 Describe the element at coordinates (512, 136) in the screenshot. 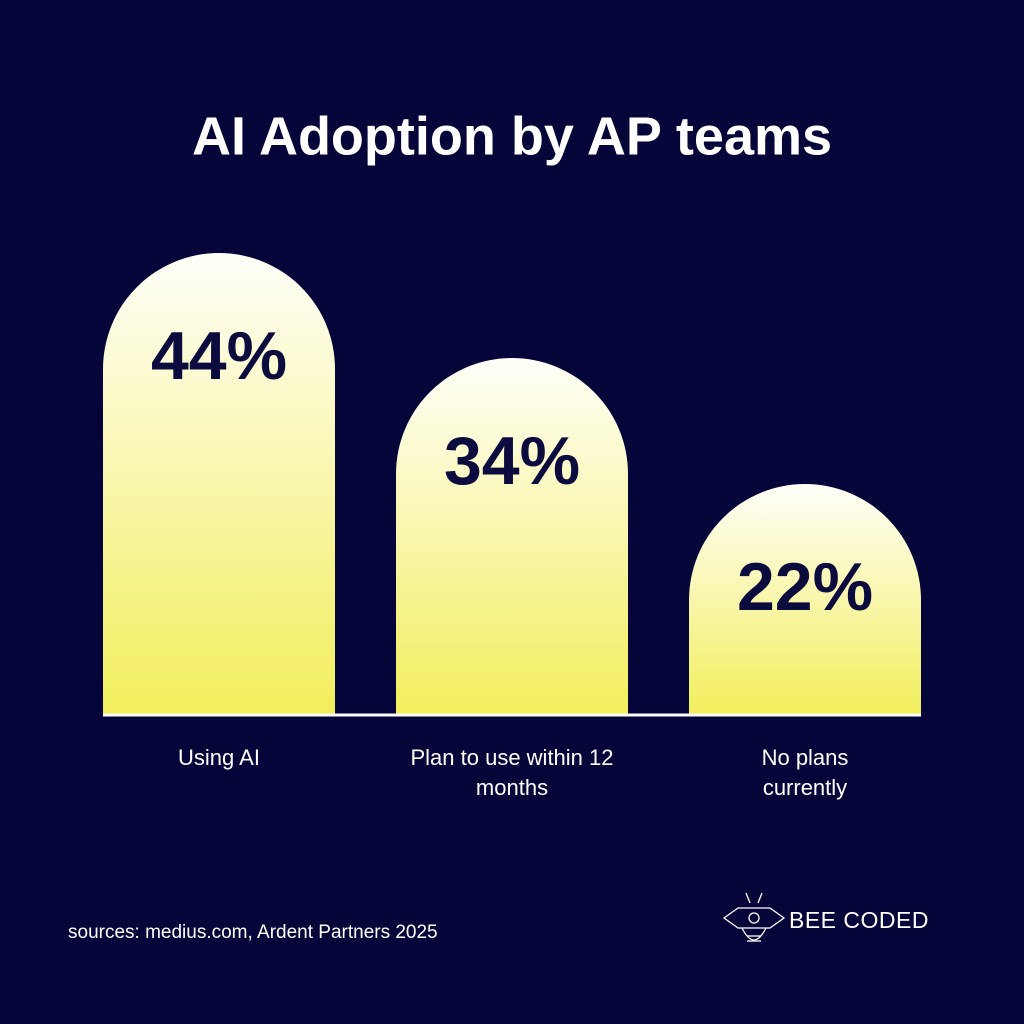

I see `chart-title: AI Adoption by AP teams` at that location.